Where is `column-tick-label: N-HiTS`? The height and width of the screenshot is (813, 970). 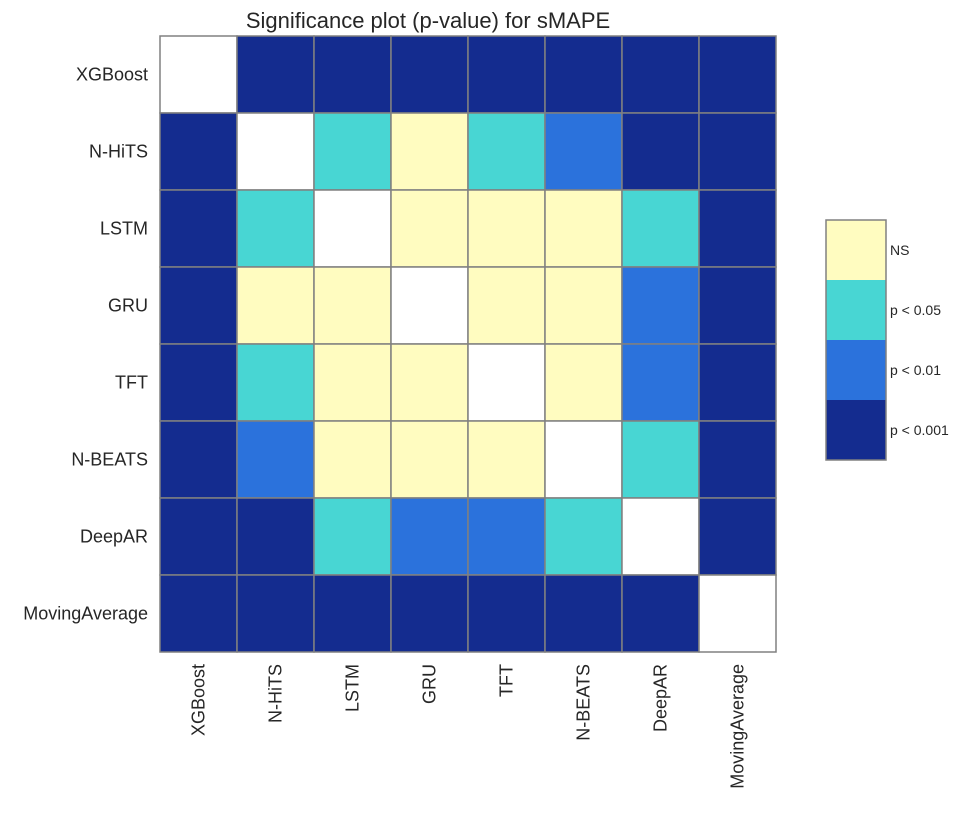
column-tick-label: N-HiTS is located at coordinates (276, 693).